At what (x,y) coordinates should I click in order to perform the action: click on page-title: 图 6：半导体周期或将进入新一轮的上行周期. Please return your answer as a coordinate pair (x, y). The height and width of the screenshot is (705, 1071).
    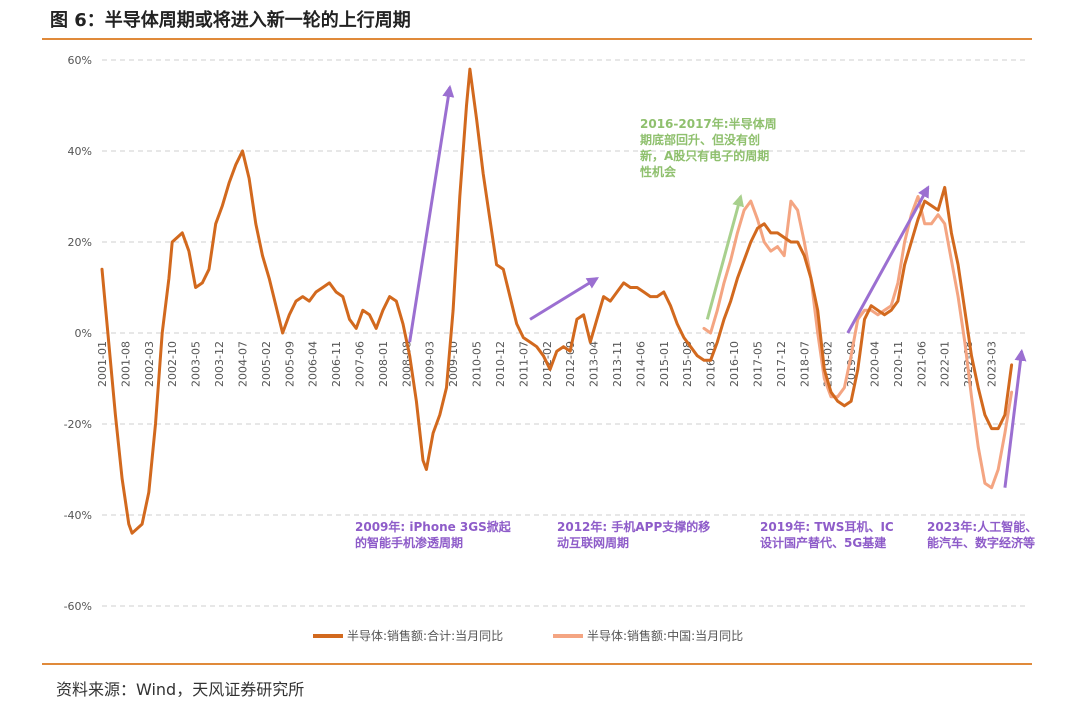
    Looking at the image, I should click on (230, 20).